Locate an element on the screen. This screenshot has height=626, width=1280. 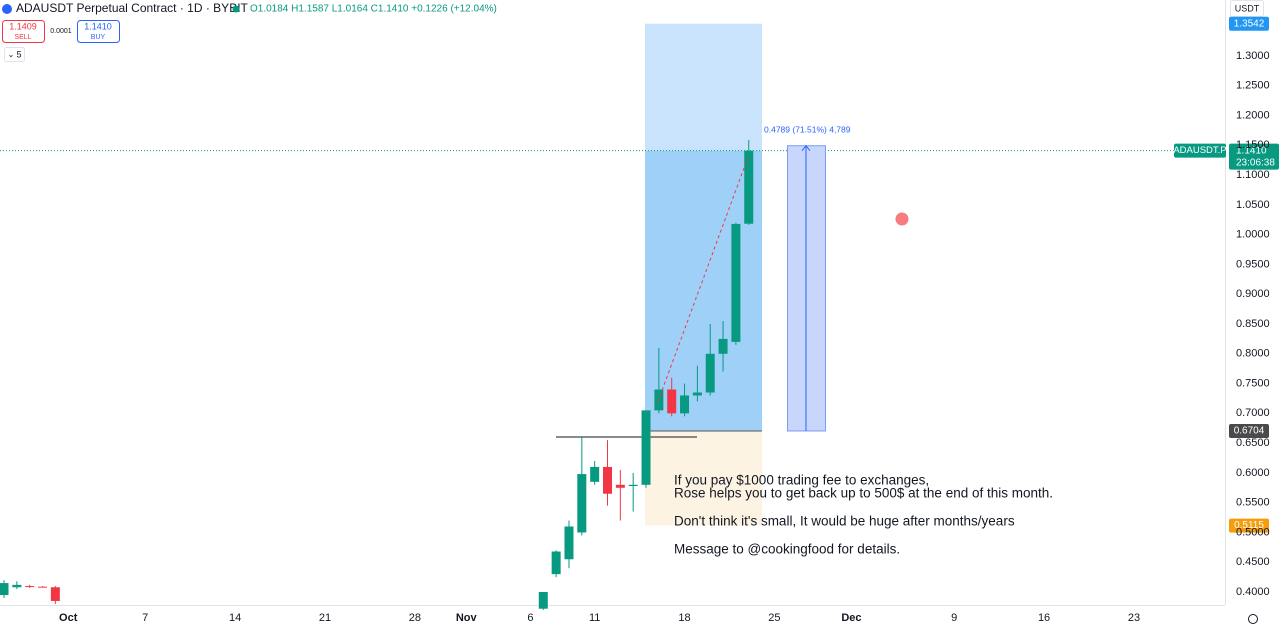
trend-line is located at coordinates (703, 279).